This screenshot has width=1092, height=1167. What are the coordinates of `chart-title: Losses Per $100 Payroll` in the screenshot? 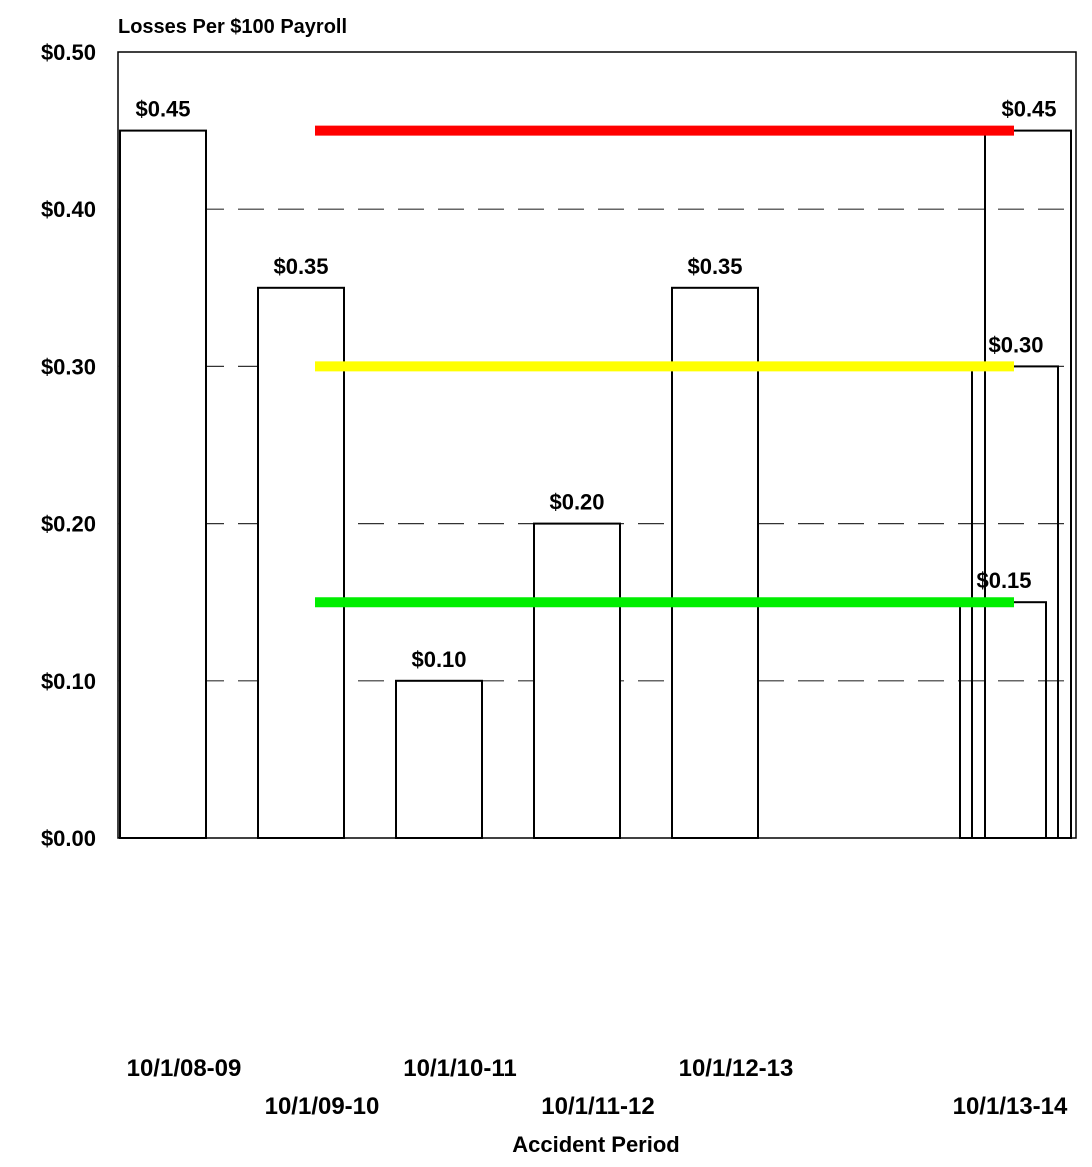 It's located at (232, 27).